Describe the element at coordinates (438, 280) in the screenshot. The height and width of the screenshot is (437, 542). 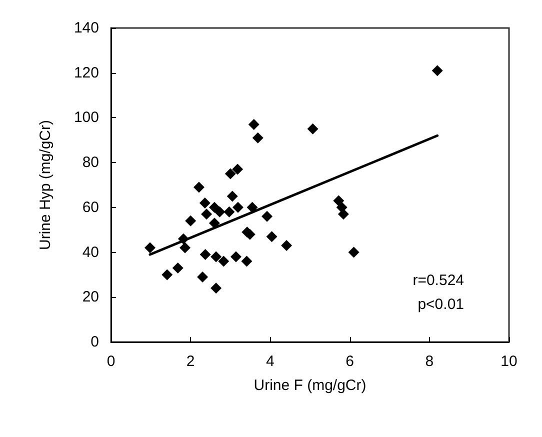
I see `annotation: r=0.524` at that location.